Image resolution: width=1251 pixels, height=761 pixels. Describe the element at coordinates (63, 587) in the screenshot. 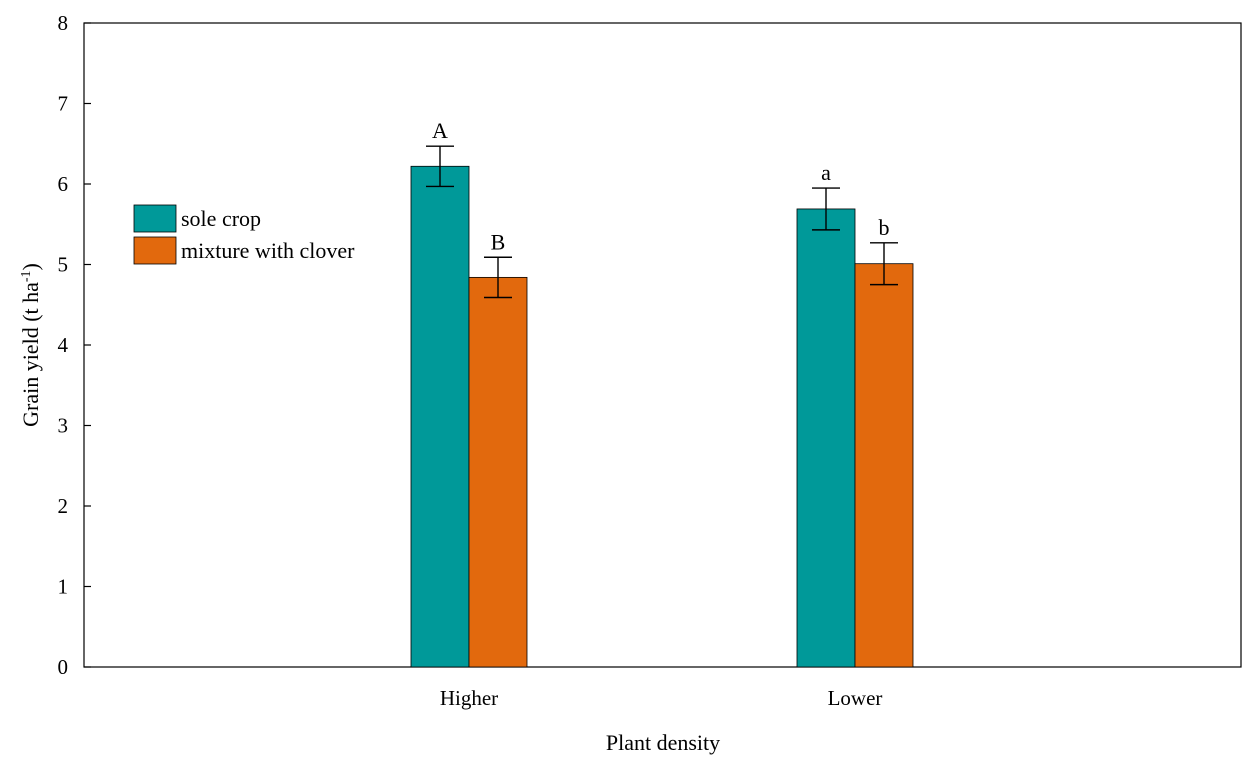

I see `y-tick-label: 1` at that location.